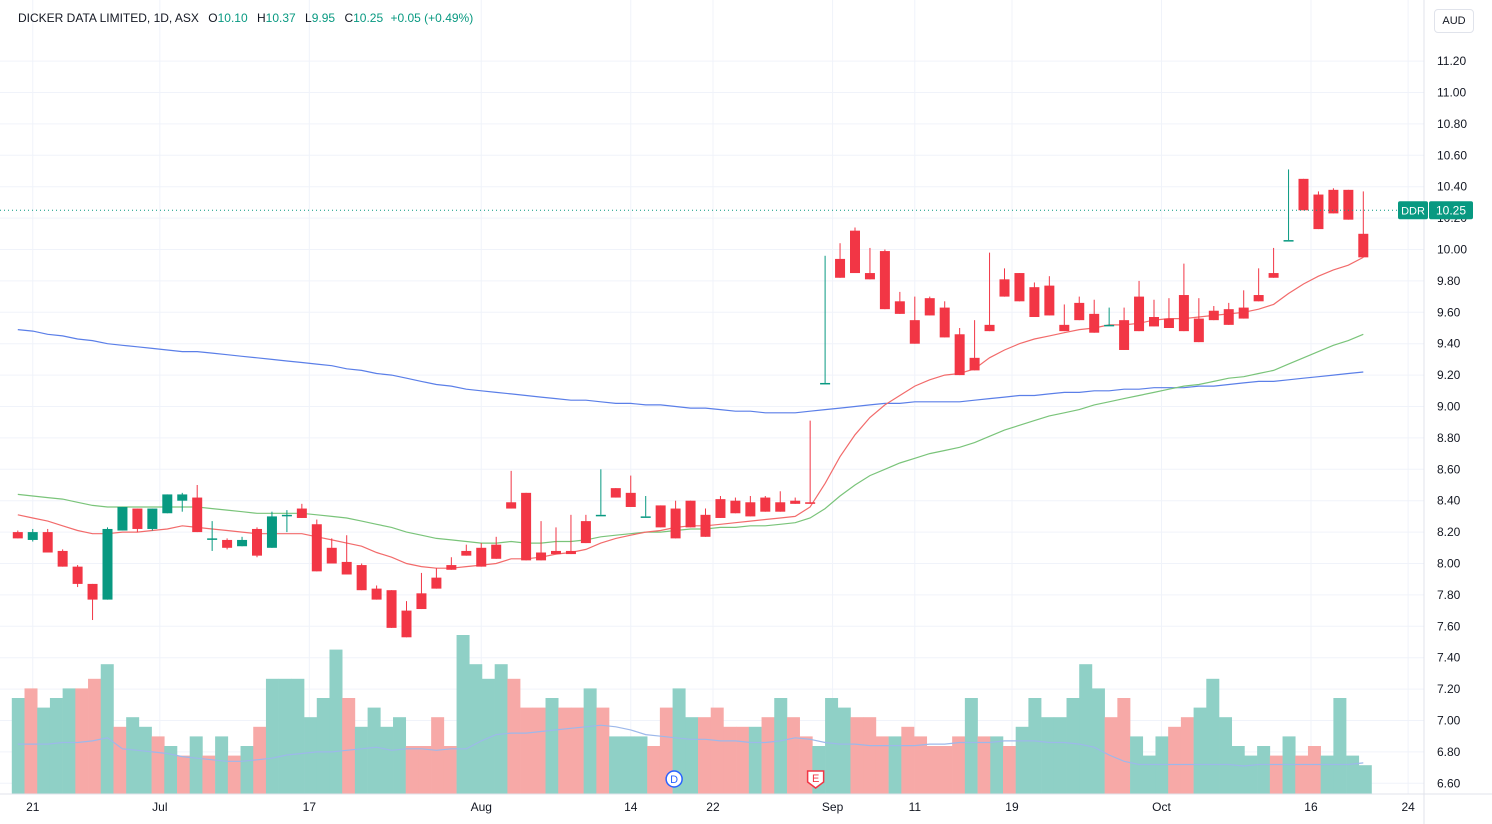 The height and width of the screenshot is (824, 1492). Describe the element at coordinates (308, 18) in the screenshot. I see `low-label: L` at that location.